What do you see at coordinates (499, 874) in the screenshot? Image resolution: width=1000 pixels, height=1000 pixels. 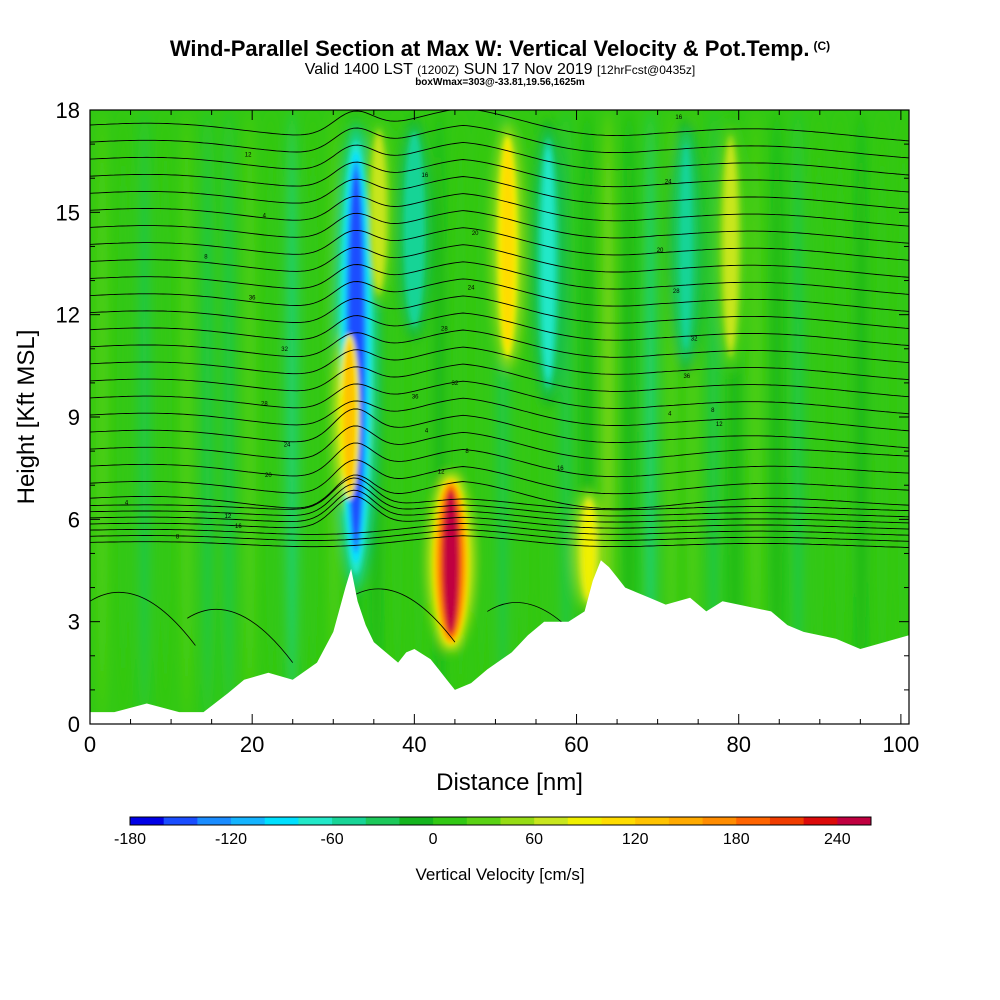 I see `colorbar-title: Vertical Velocity [cm/s]` at bounding box center [499, 874].